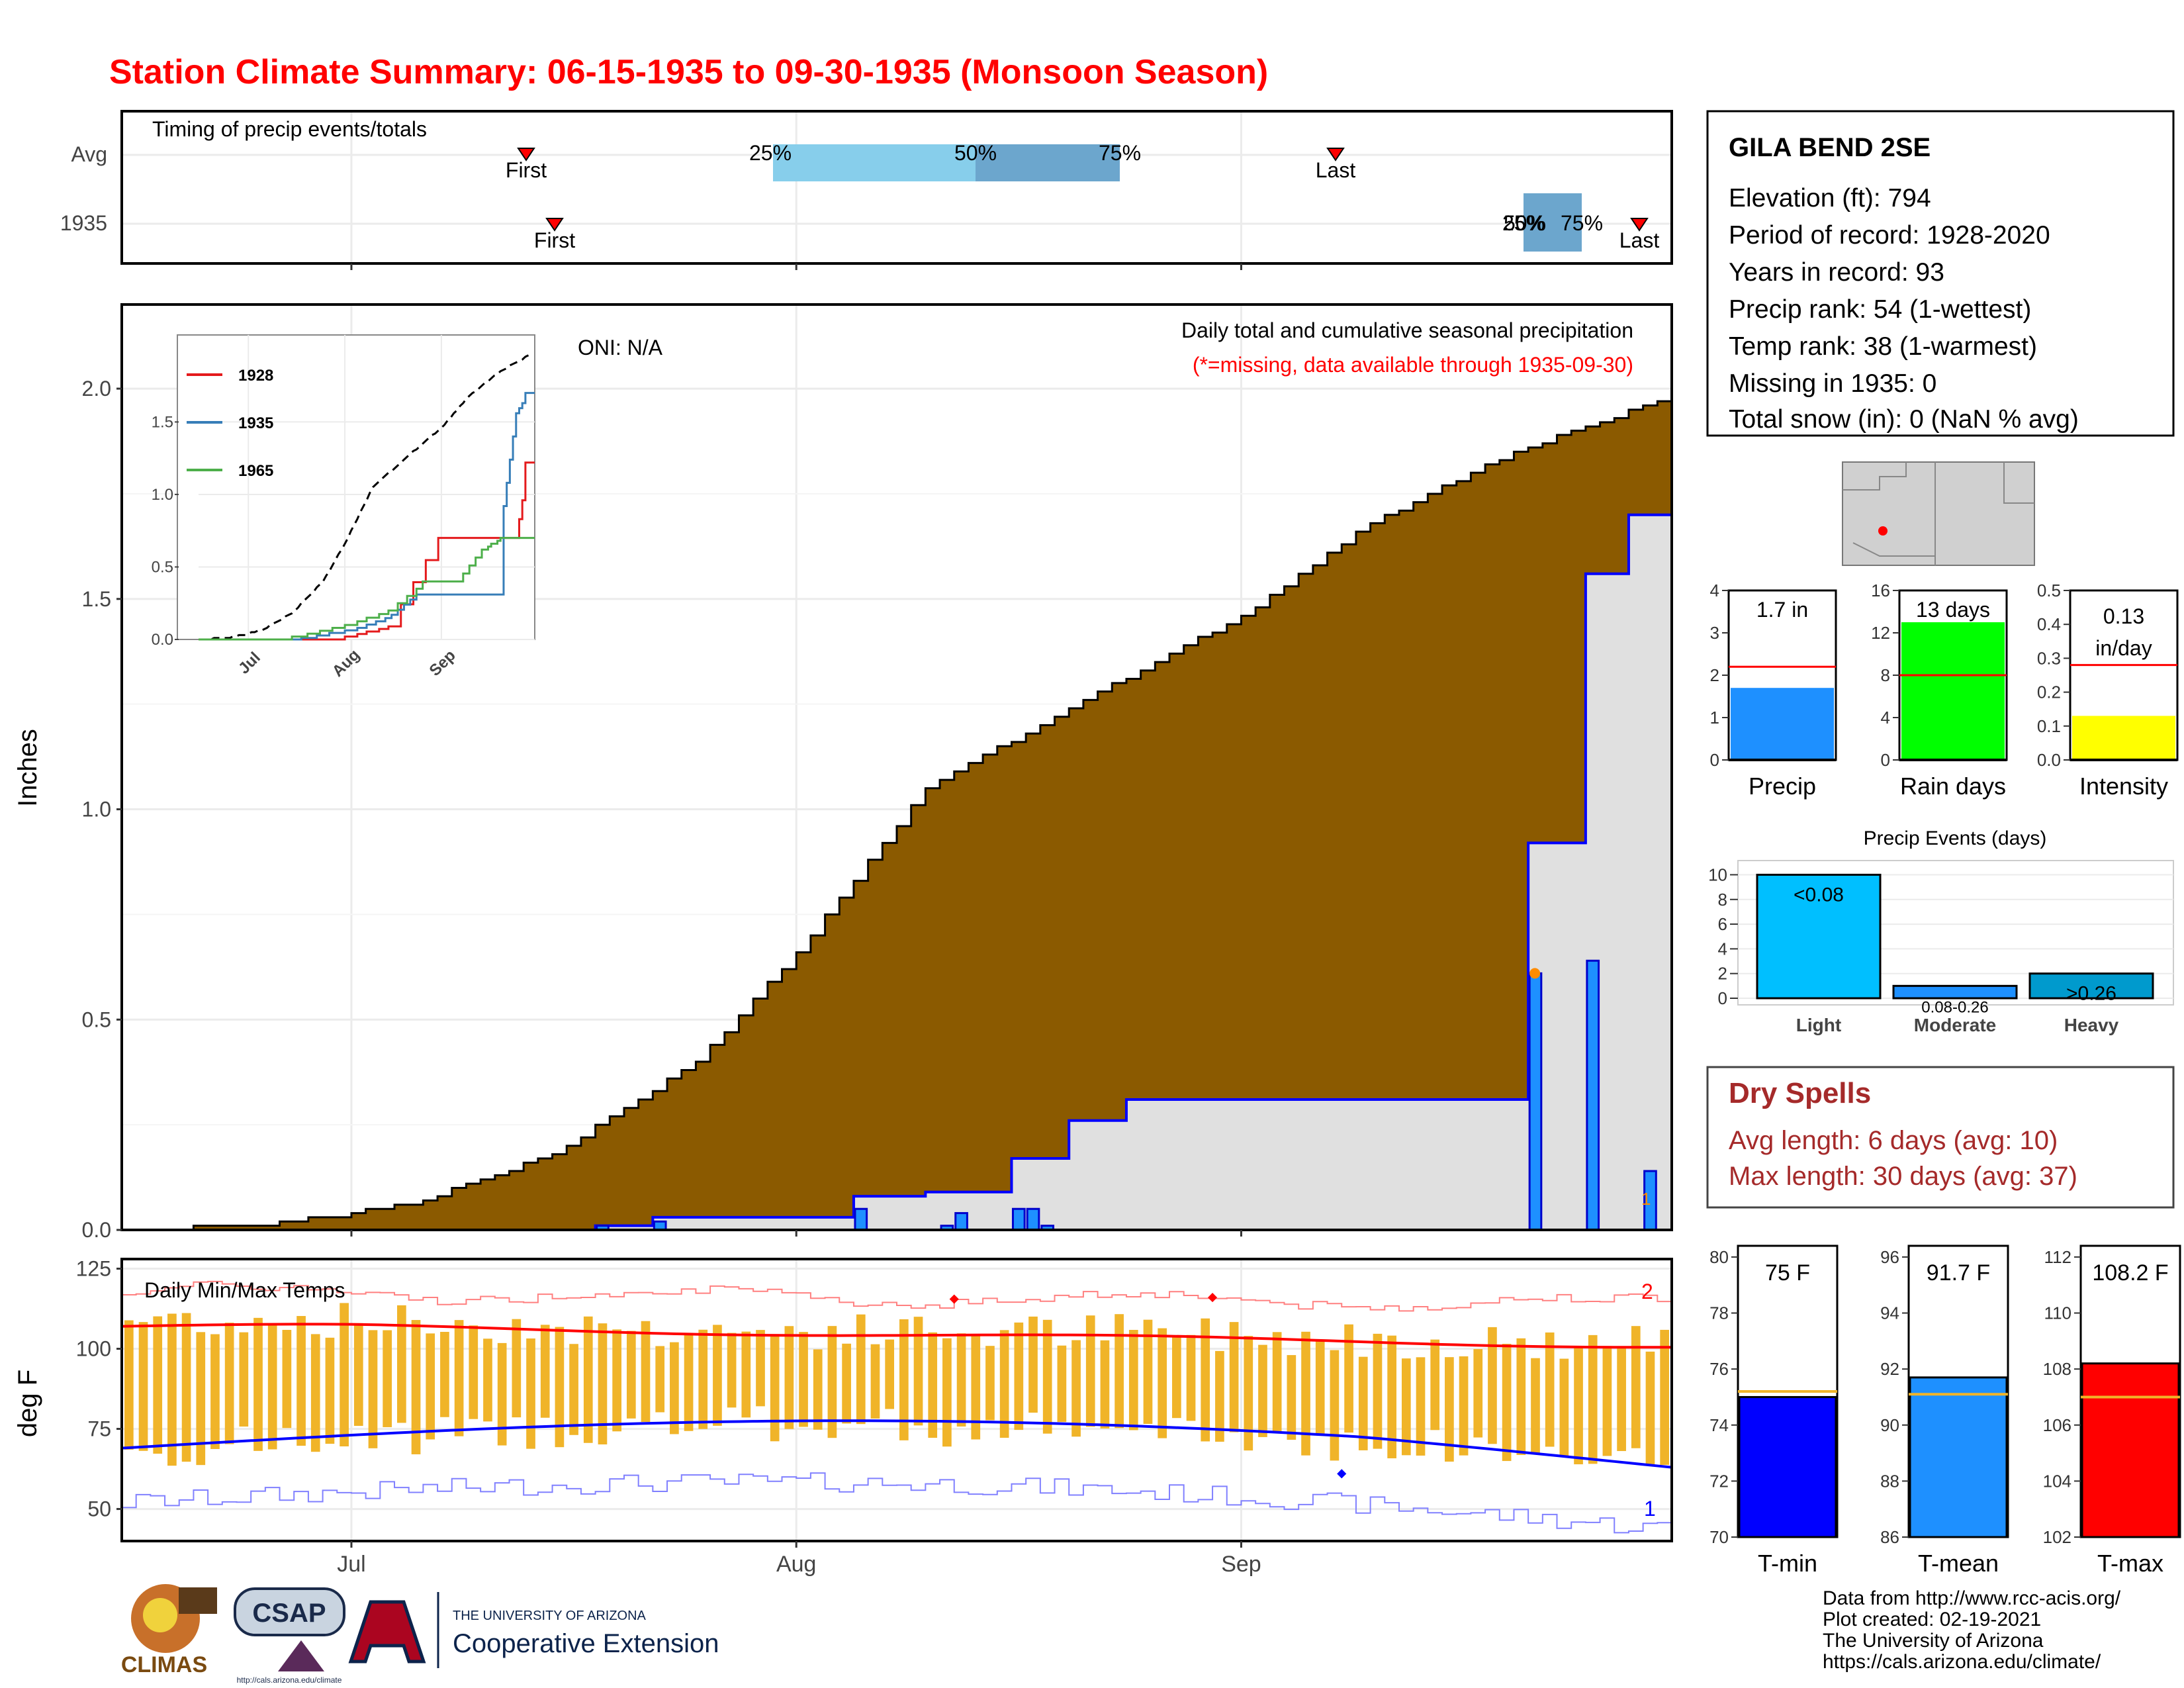 The image size is (2184, 1688). What do you see at coordinates (2091, 986) in the screenshot?
I see `events-bar-heavy` at bounding box center [2091, 986].